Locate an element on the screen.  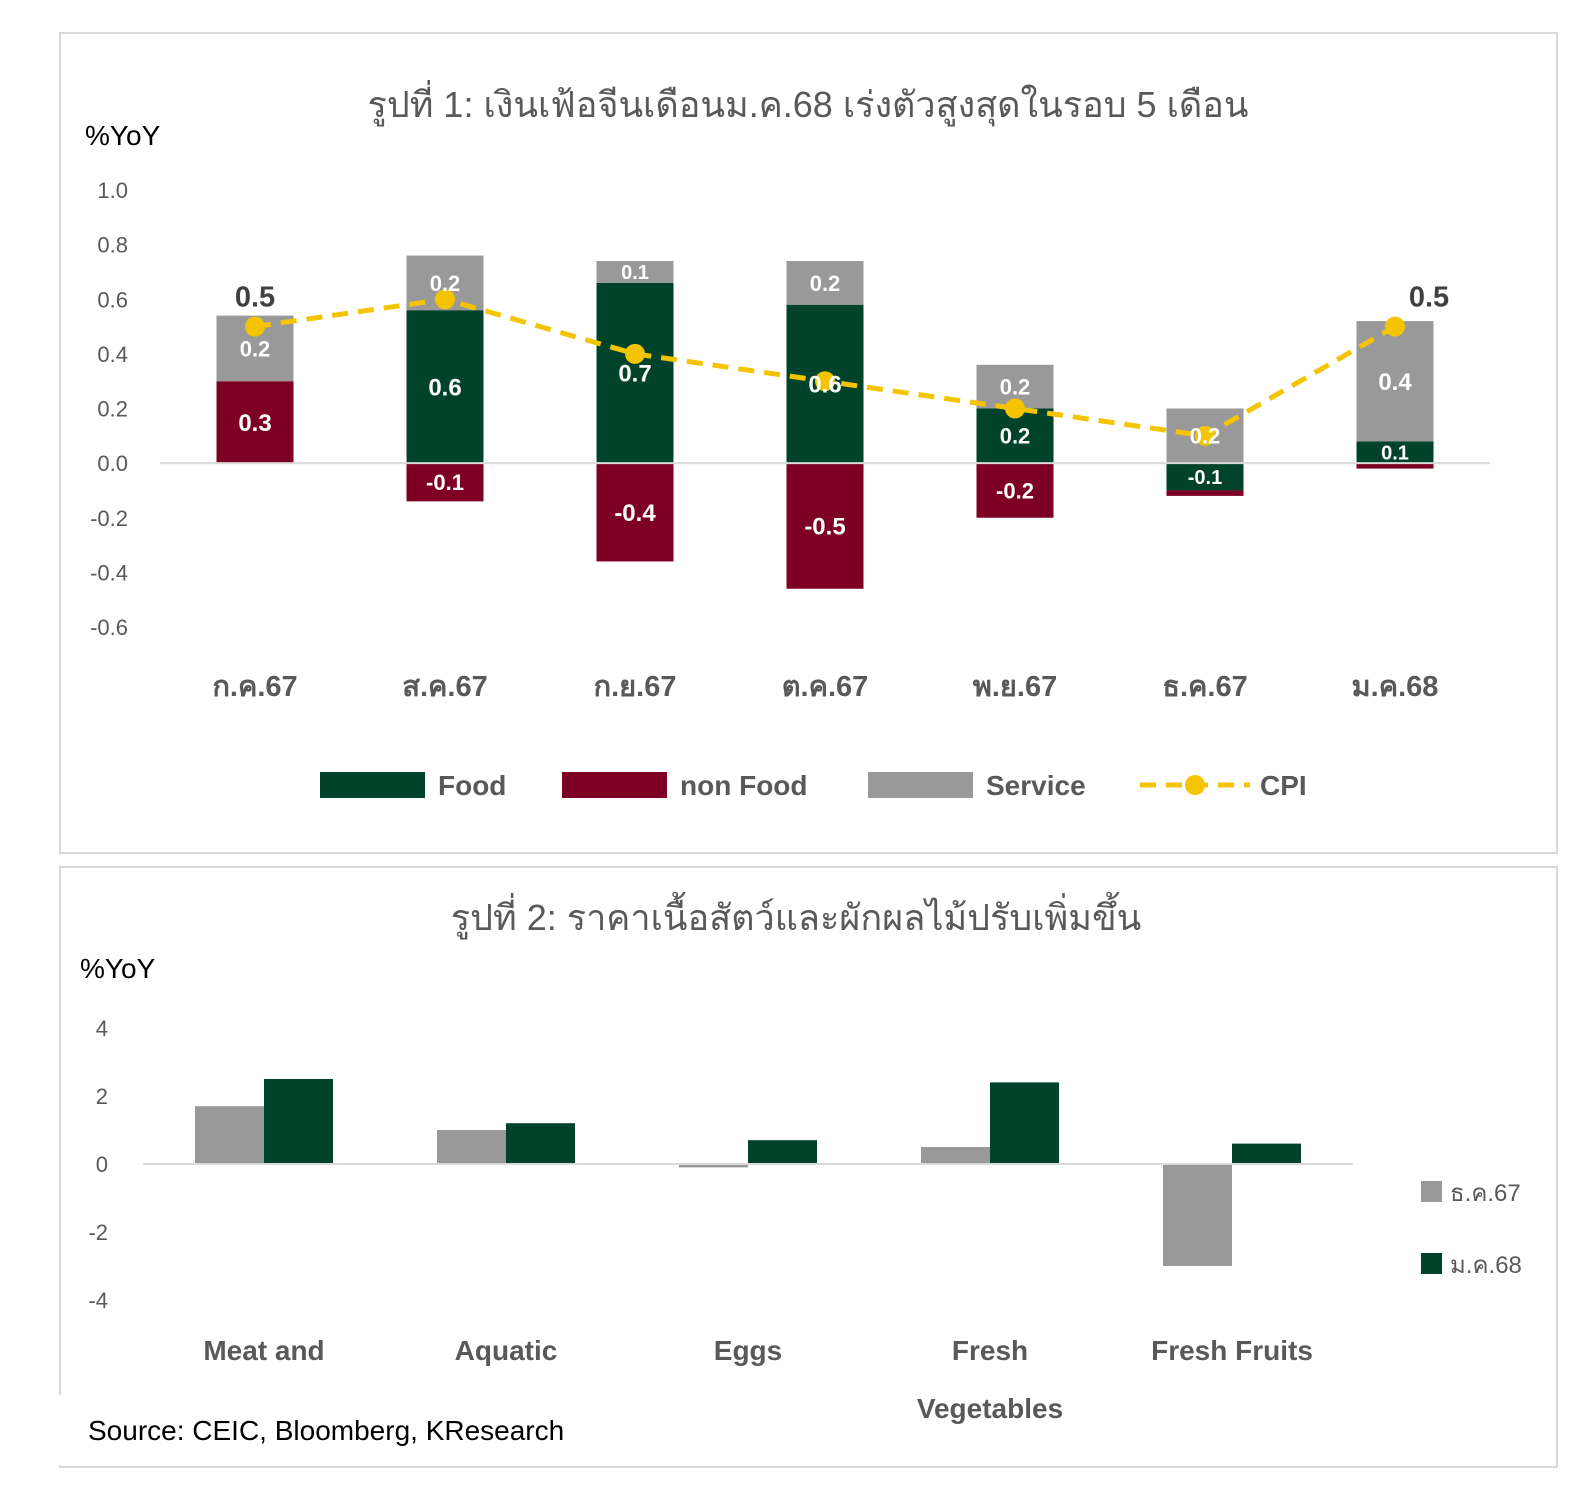
chart1-legend-marker-cpi is located at coordinates (1195, 785).